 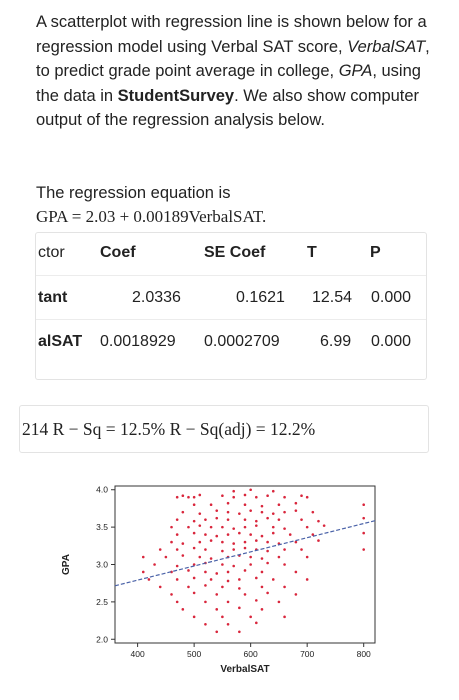 What do you see at coordinates (60, 341) in the screenshot?
I see `table-row-label: alSAT` at bounding box center [60, 341].